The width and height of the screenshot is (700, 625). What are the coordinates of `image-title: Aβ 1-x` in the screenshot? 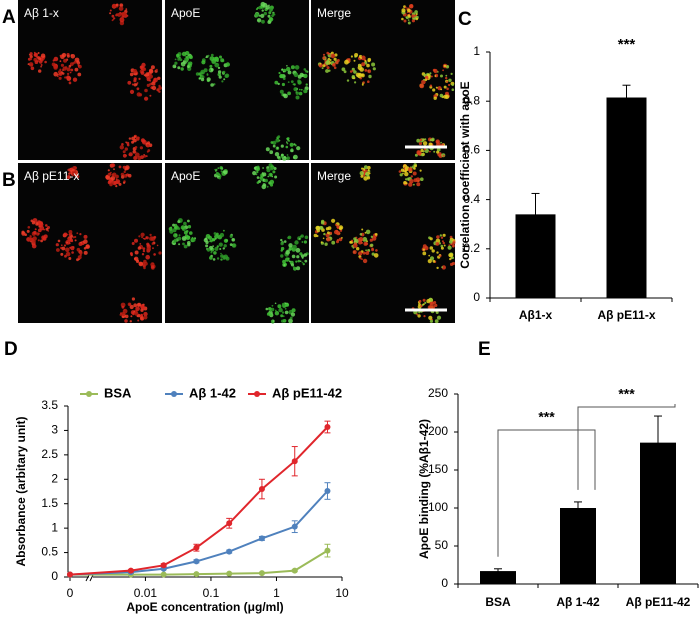 It's located at (41, 13).